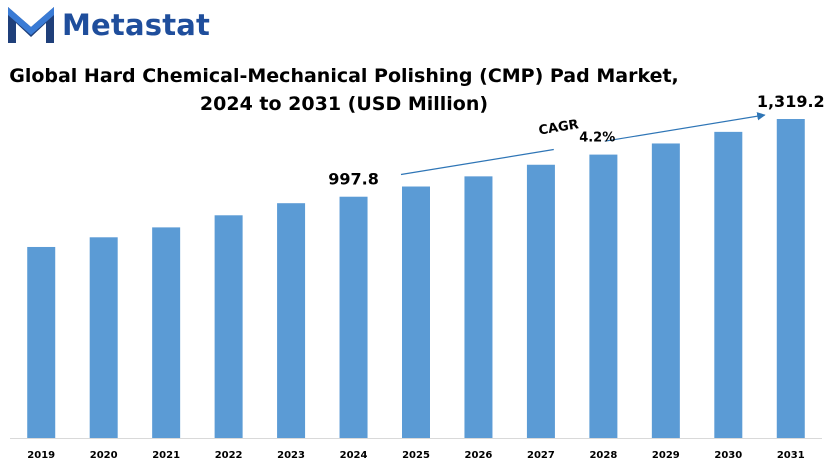 This screenshot has height=466, width=825. What do you see at coordinates (166, 332) in the screenshot?
I see `bar-2021` at bounding box center [166, 332].